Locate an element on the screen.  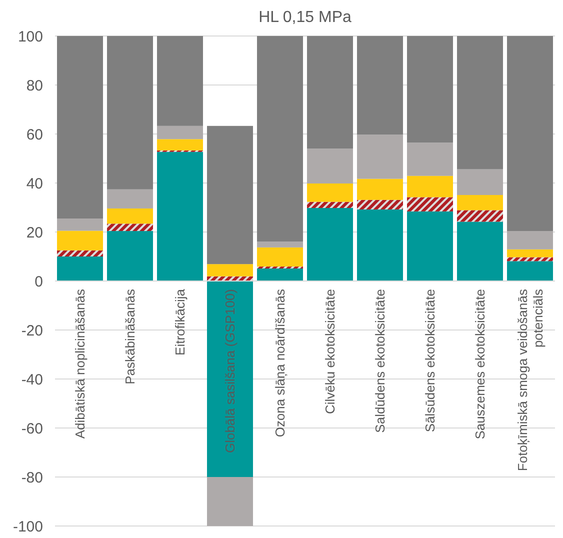
x-tick-label: Adibātiskā noplicināšanās is located at coordinates (80, 363).